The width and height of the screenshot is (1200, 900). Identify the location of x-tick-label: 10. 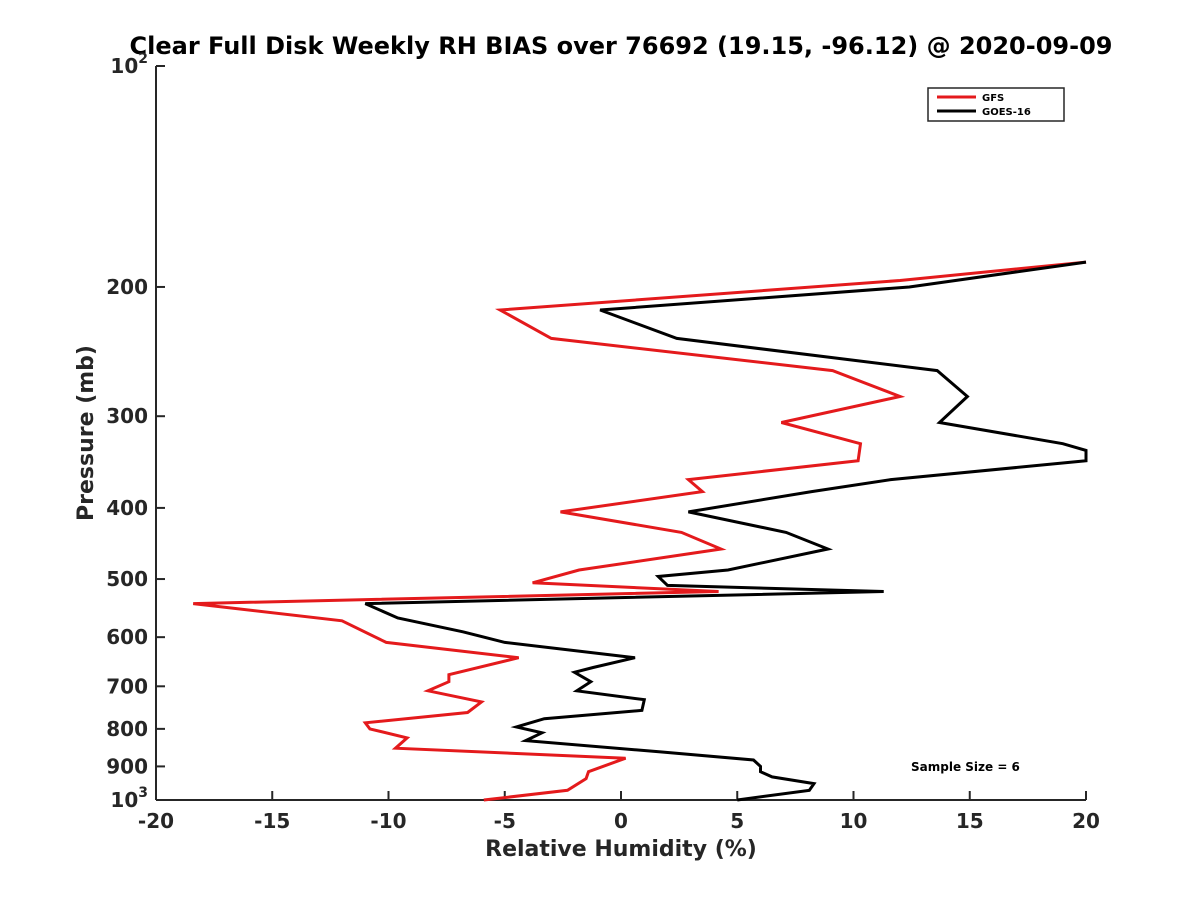
(854, 821).